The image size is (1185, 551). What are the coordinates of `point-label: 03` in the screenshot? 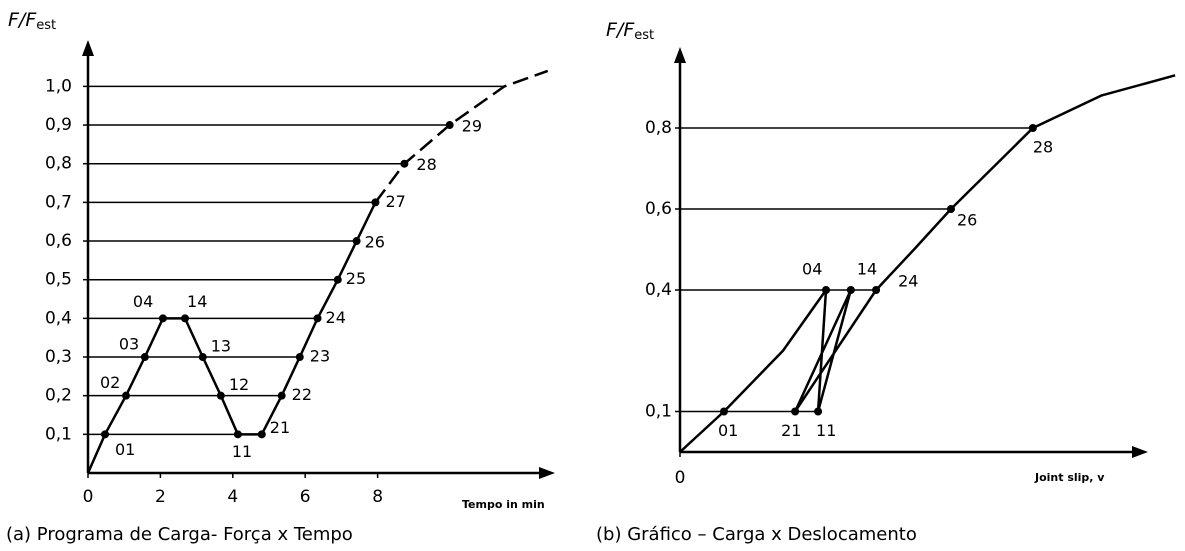 It's located at (129, 344).